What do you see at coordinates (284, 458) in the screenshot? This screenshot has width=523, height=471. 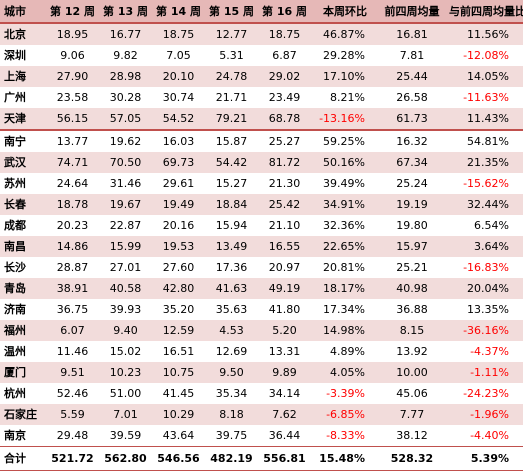 I see `total-value-cell: 556.81` at bounding box center [284, 458].